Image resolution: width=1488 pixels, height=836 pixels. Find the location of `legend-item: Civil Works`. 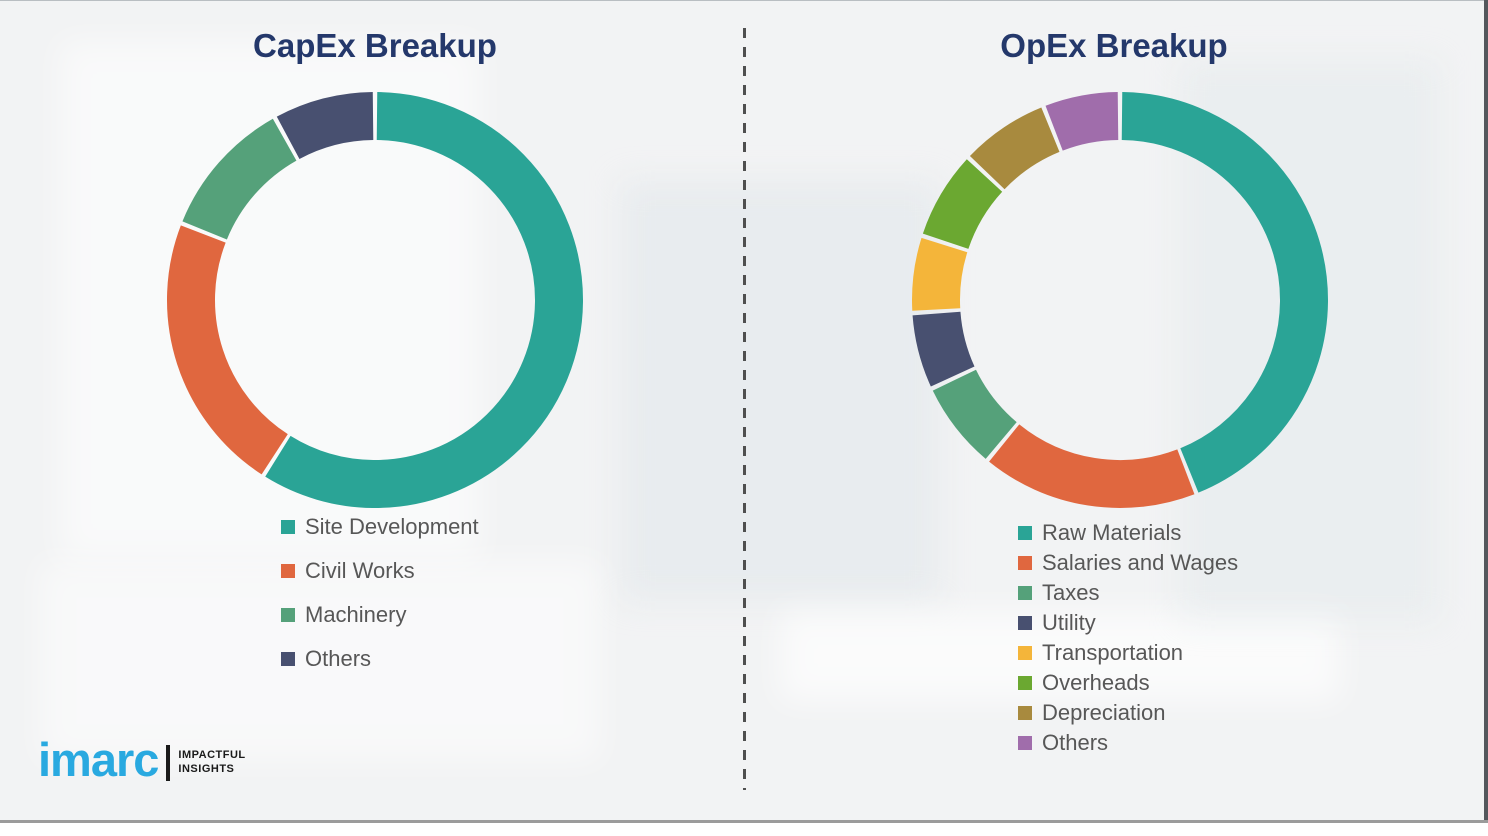

legend-item: Civil Works is located at coordinates (380, 571).